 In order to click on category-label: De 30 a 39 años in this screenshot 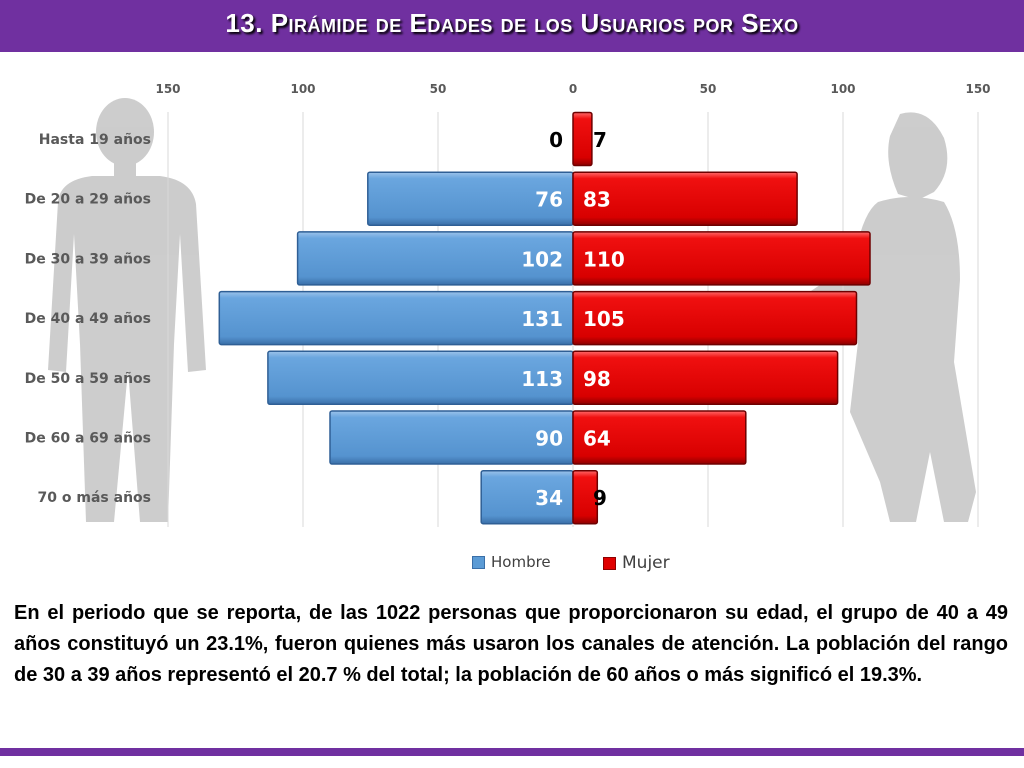, I will do `click(88, 259)`.